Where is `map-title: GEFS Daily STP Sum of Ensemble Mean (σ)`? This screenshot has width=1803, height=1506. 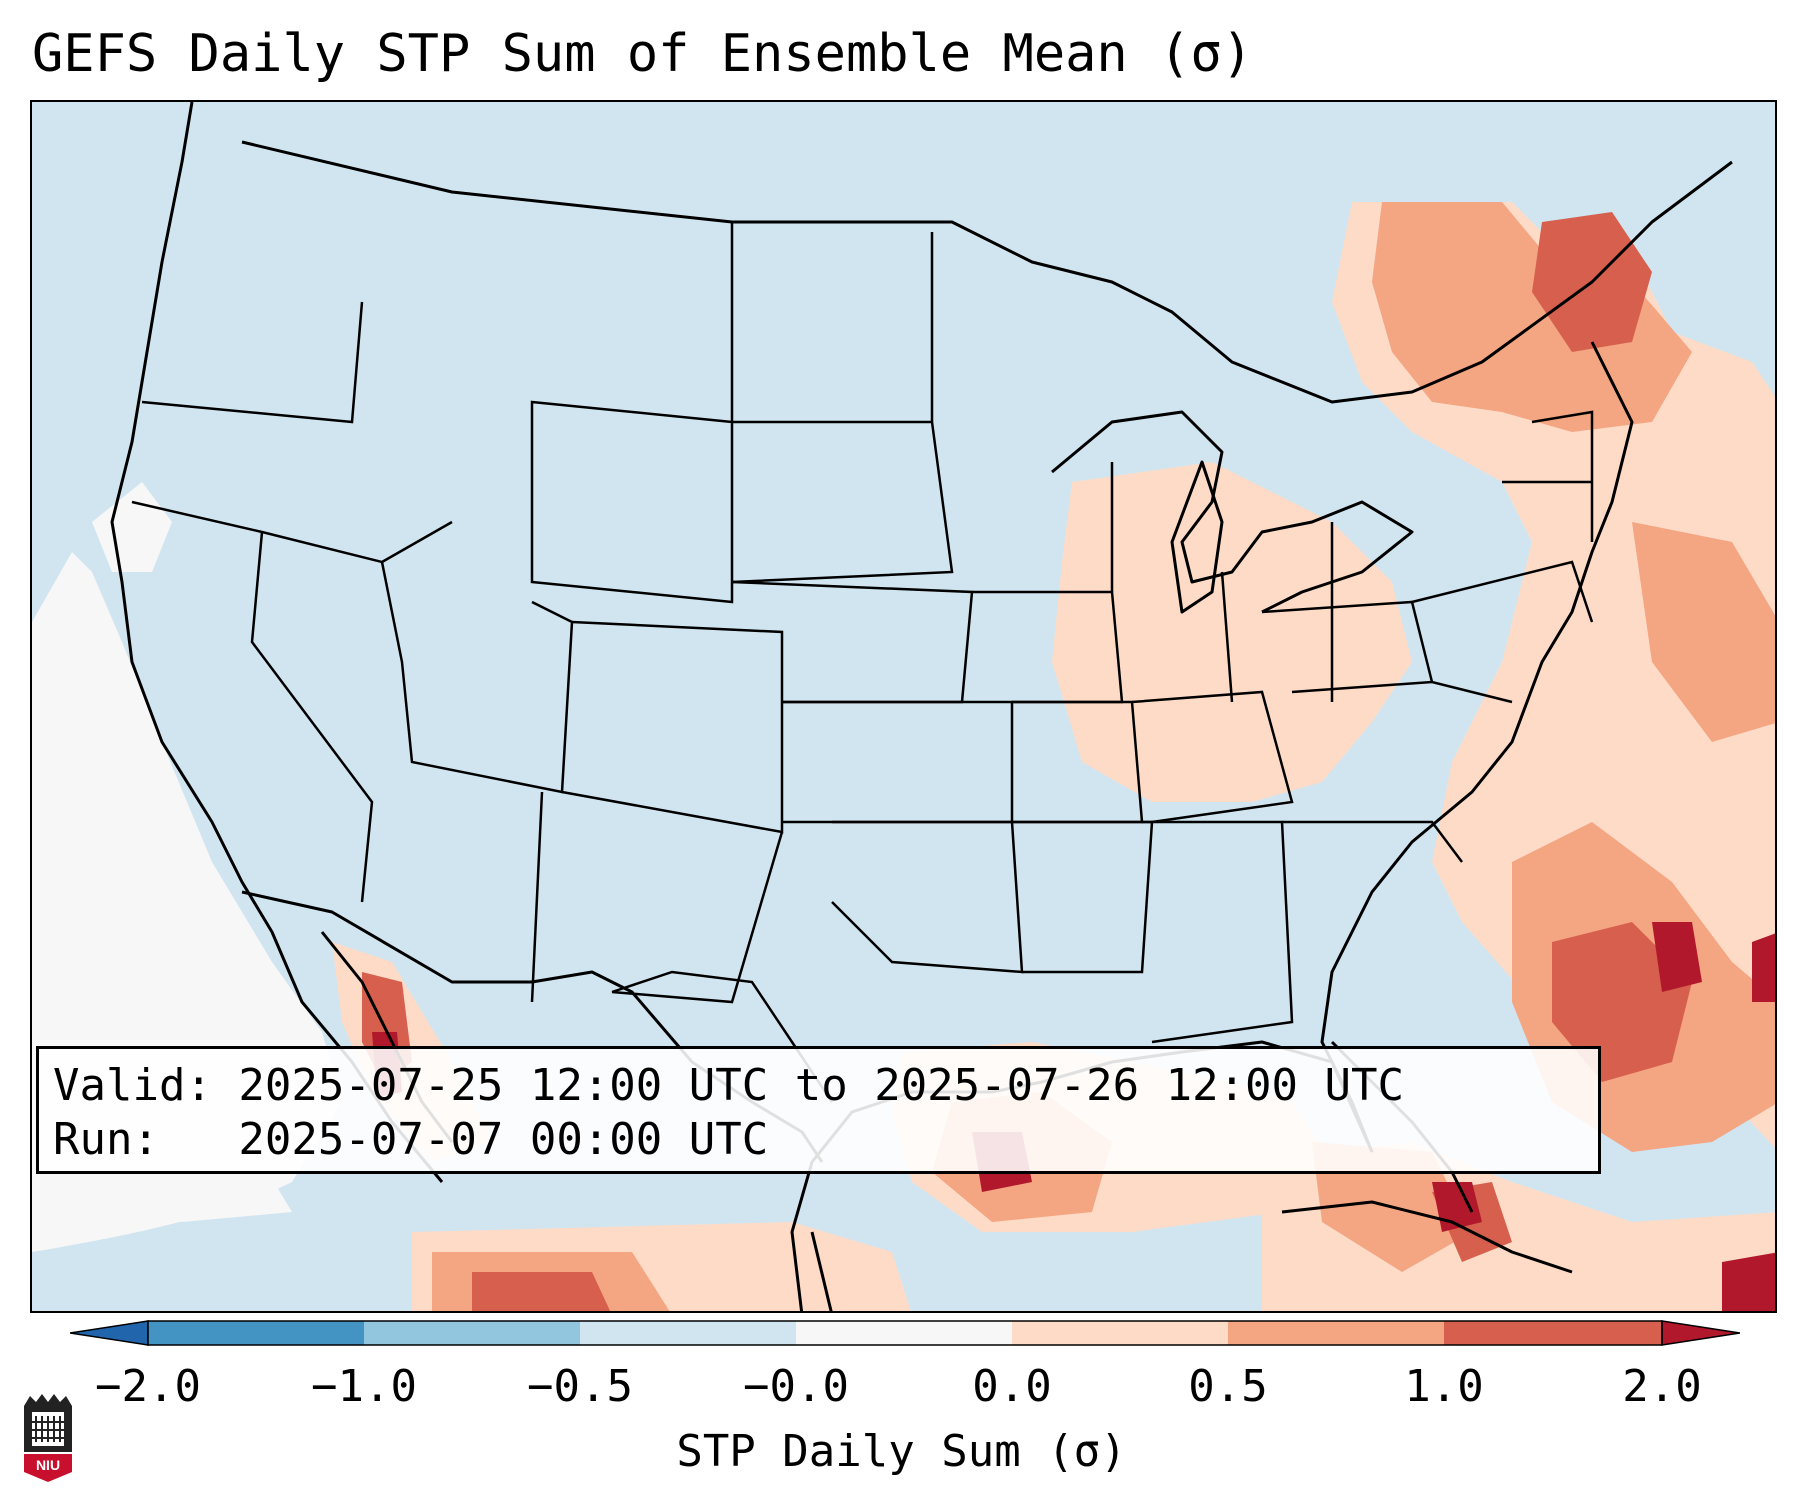 map-title: GEFS Daily STP Sum of Ensemble Mean (σ) is located at coordinates (642, 54).